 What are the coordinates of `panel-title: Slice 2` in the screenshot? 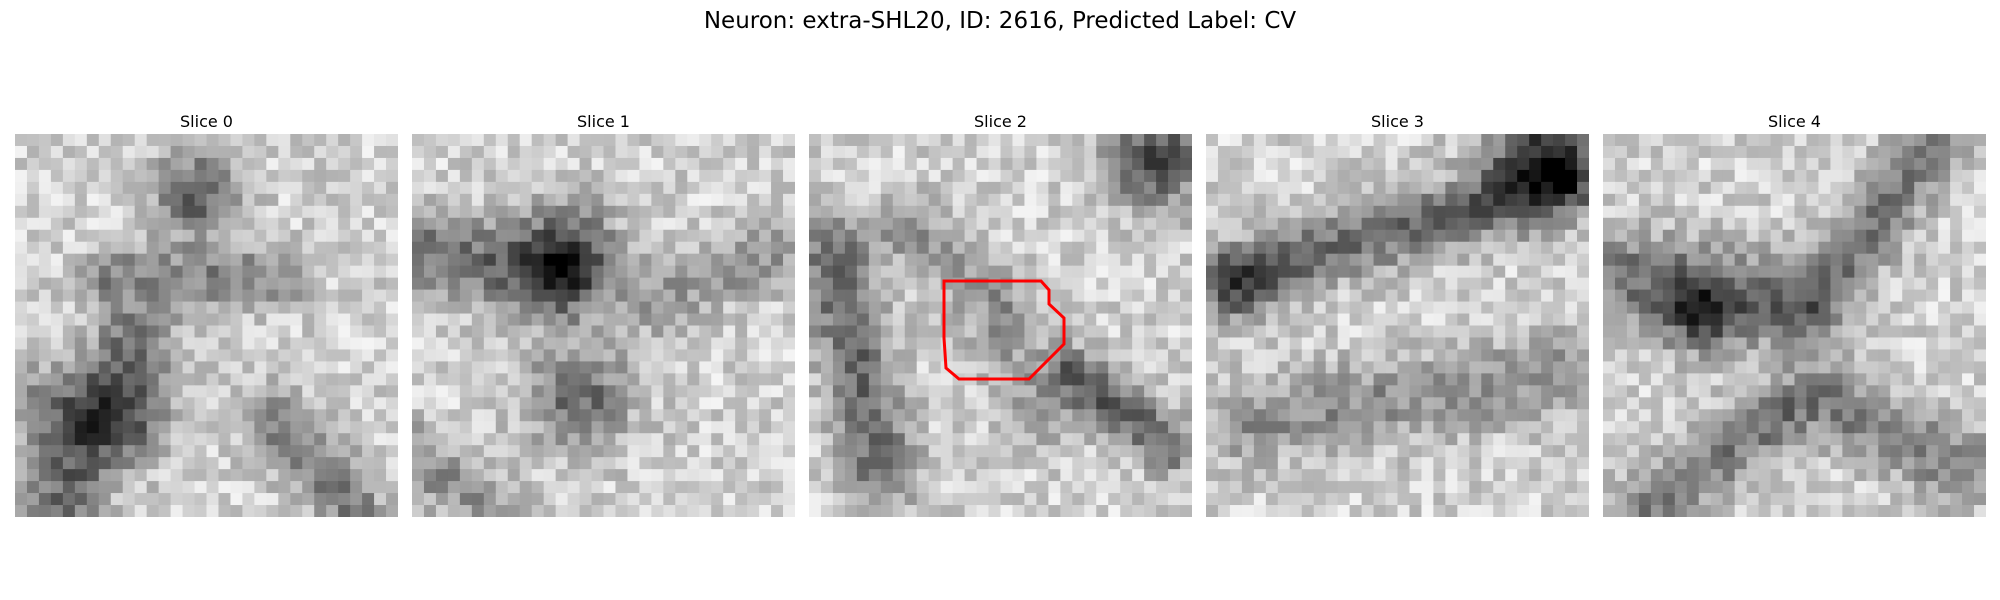 It's located at (1000, 121).